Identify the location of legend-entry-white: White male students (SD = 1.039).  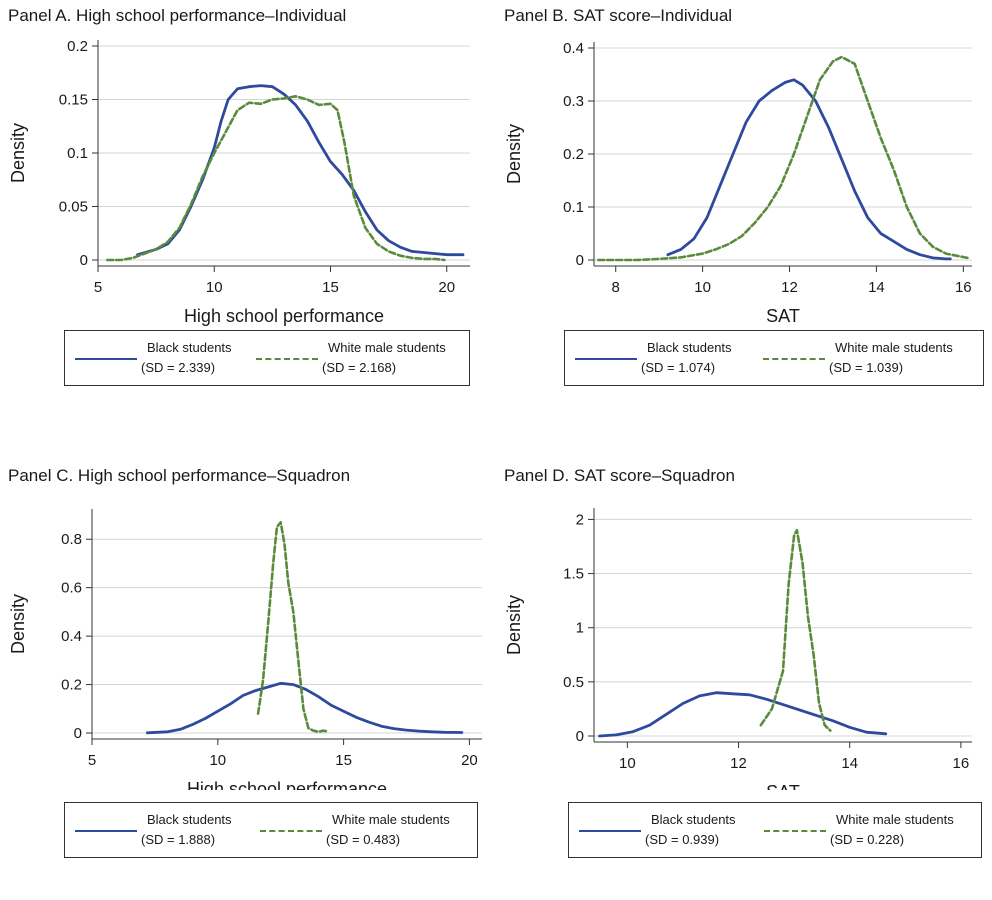
(863, 358).